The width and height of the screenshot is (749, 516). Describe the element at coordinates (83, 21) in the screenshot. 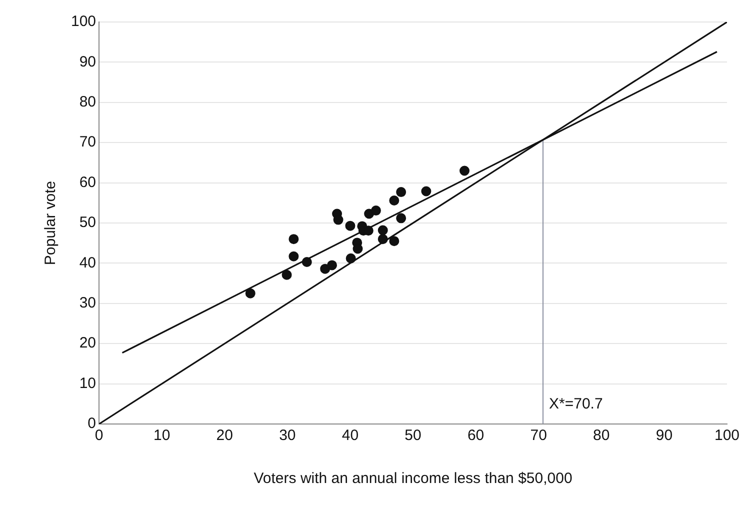

I see `y-tick-label: 100` at that location.